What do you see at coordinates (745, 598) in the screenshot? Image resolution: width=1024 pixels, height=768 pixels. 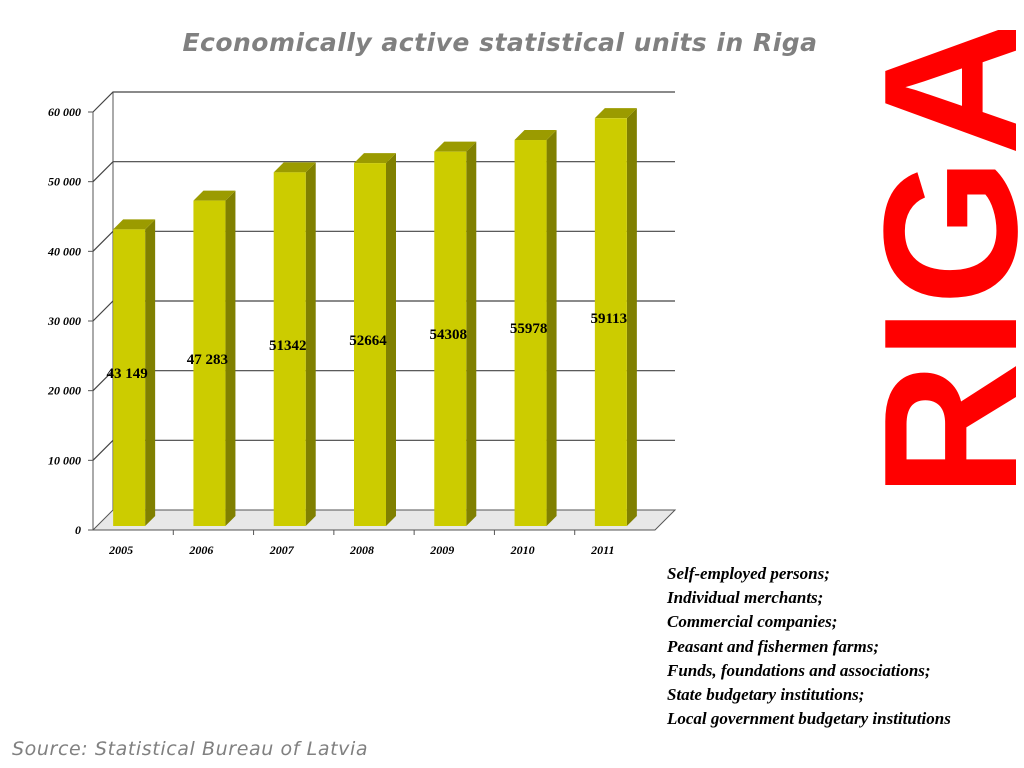 I see `unit-type-item: Individual merchants;` at bounding box center [745, 598].